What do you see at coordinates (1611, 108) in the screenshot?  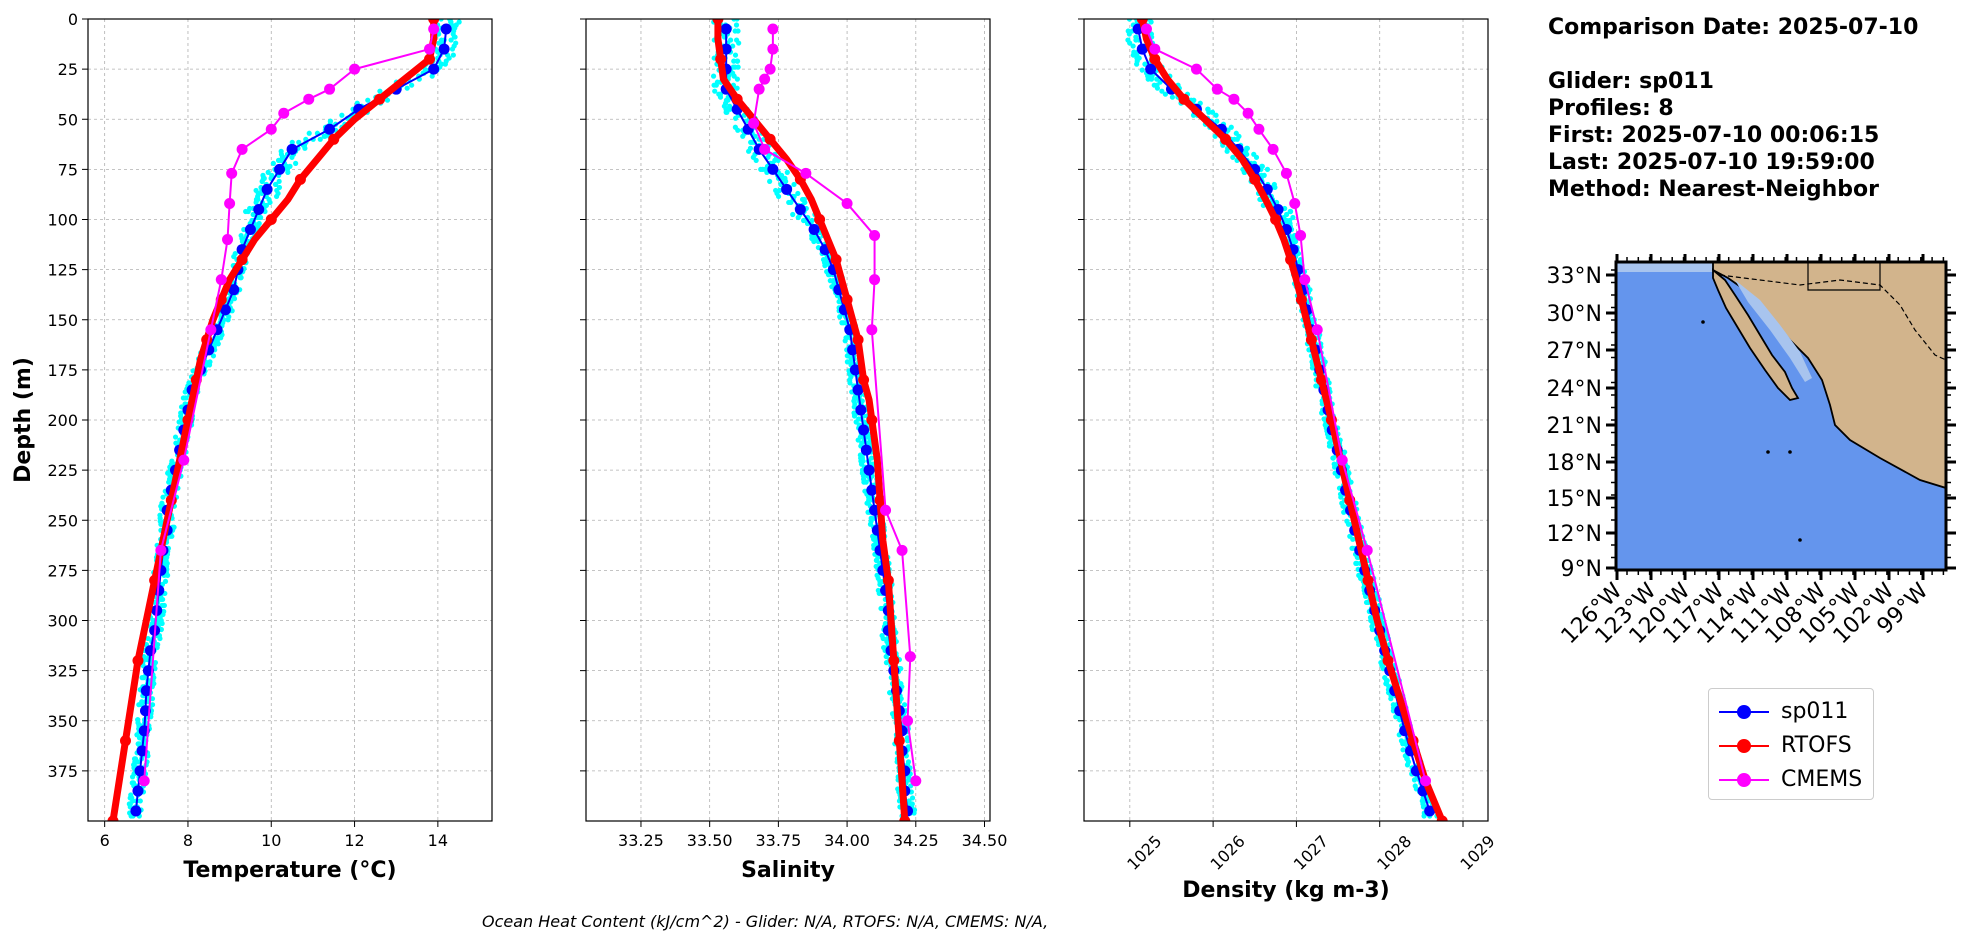 I see `profile-count: Profiles: 8` at bounding box center [1611, 108].